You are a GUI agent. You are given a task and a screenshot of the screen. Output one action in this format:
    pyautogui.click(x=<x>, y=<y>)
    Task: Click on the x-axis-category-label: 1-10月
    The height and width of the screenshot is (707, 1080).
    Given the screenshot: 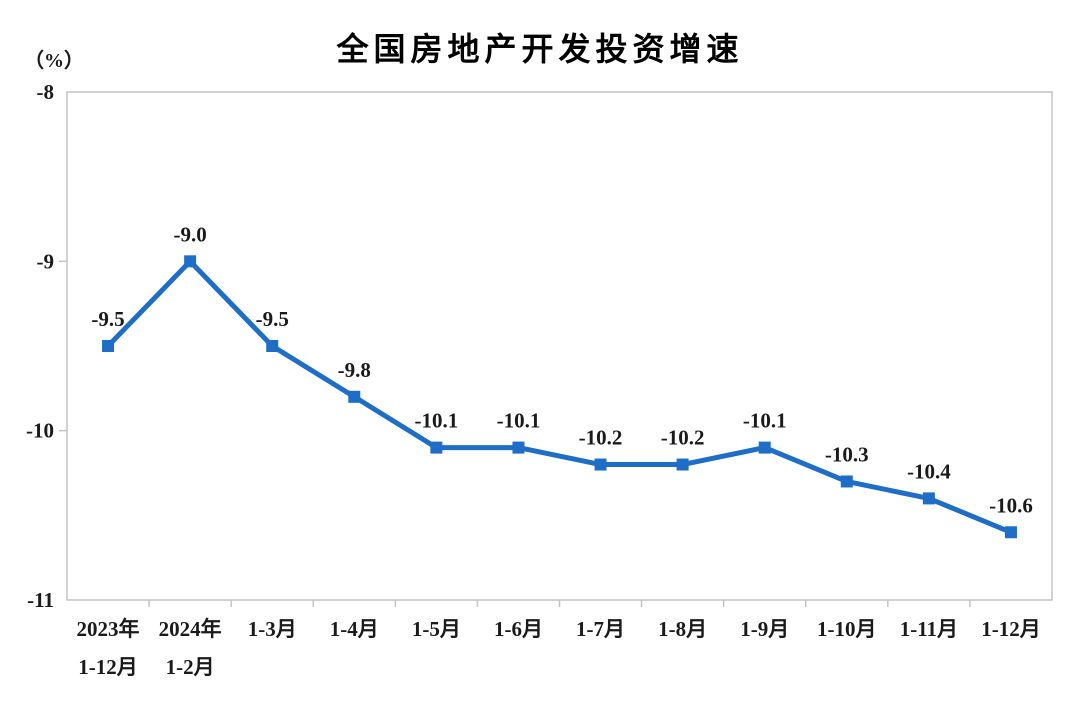 What is the action you would take?
    pyautogui.click(x=847, y=629)
    